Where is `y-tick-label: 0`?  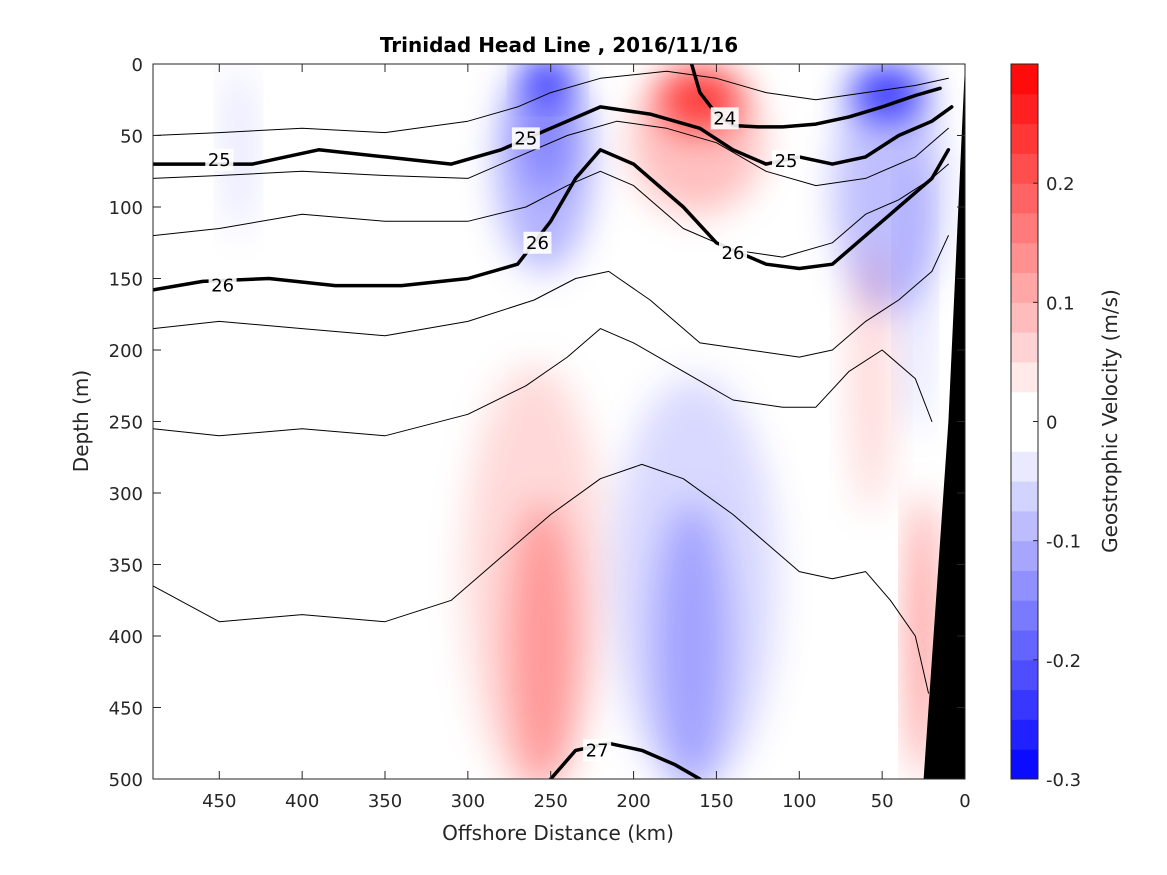
y-tick-label: 0 is located at coordinates (137, 65).